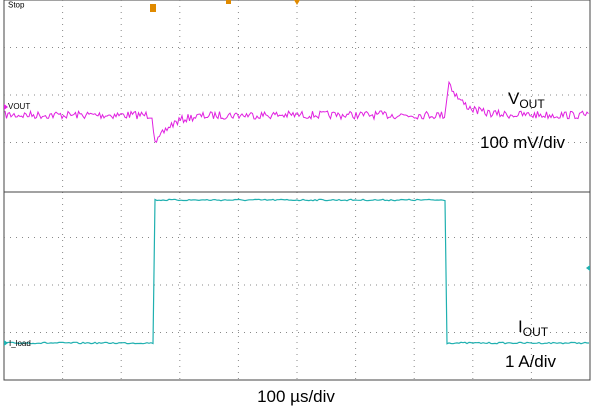  I want to click on iout-main: I, so click(520, 326).